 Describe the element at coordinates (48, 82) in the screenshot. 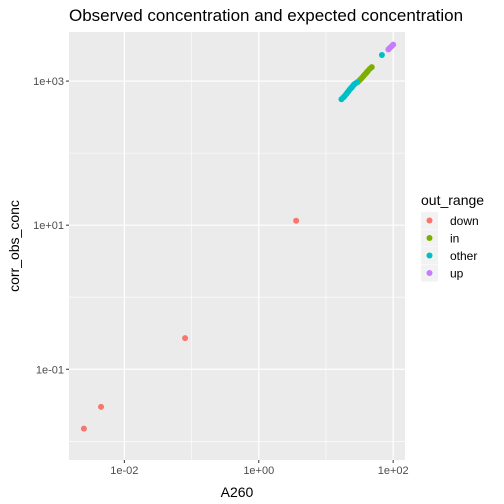

I see `y-tick-label-2: 1e+03` at that location.